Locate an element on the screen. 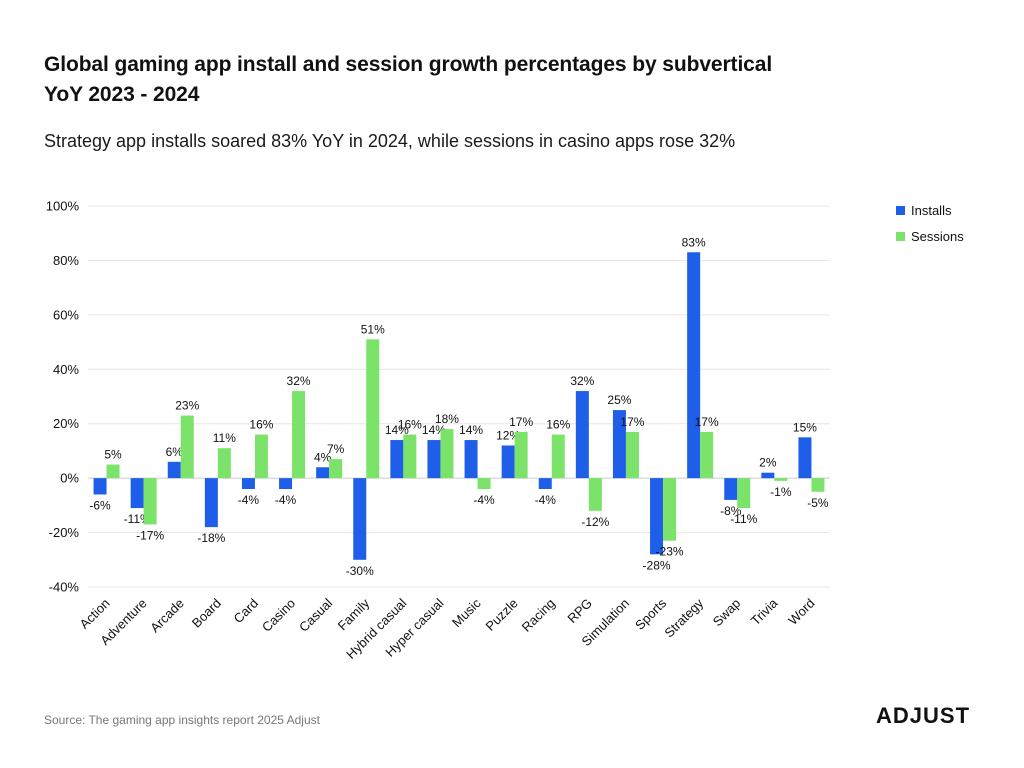  legend: Installs Sessions is located at coordinates (930, 228).